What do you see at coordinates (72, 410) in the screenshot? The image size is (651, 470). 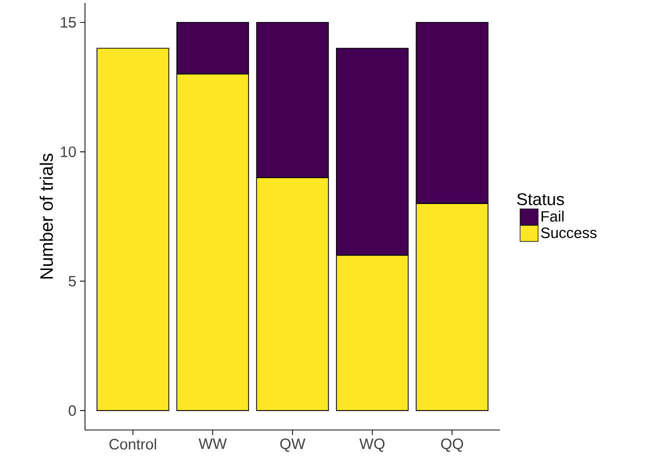 I see `y-tick-label: 0` at bounding box center [72, 410].